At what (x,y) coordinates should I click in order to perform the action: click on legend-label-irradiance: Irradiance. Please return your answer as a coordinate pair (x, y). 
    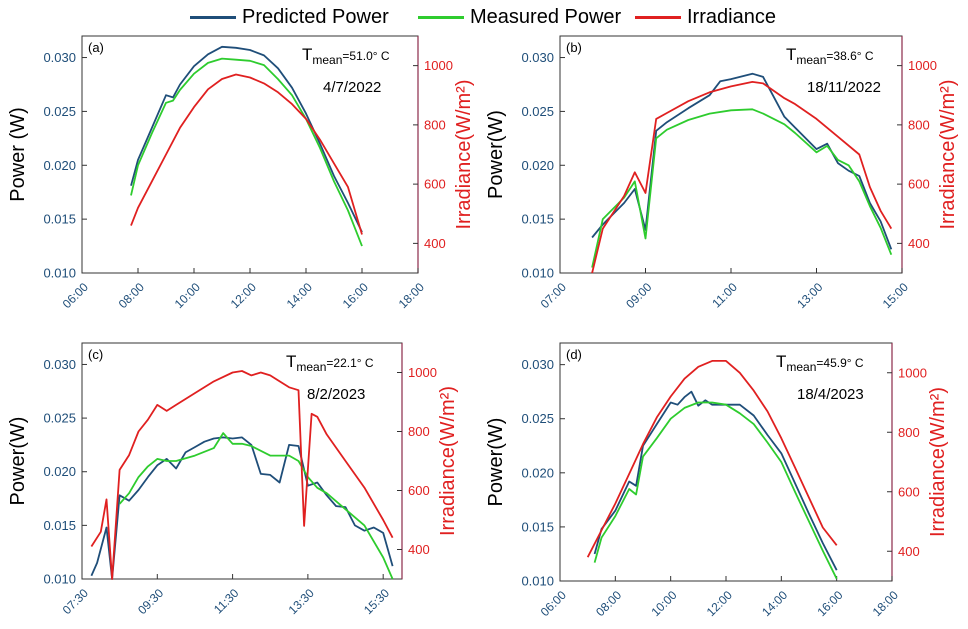
    Looking at the image, I should click on (731, 16).